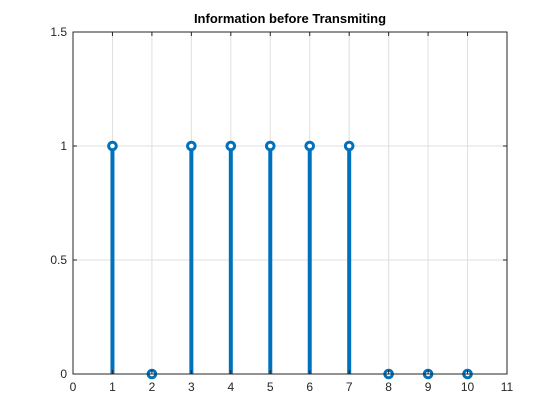 The width and height of the screenshot is (560, 420). I want to click on x-tick-label: 5, so click(270, 387).